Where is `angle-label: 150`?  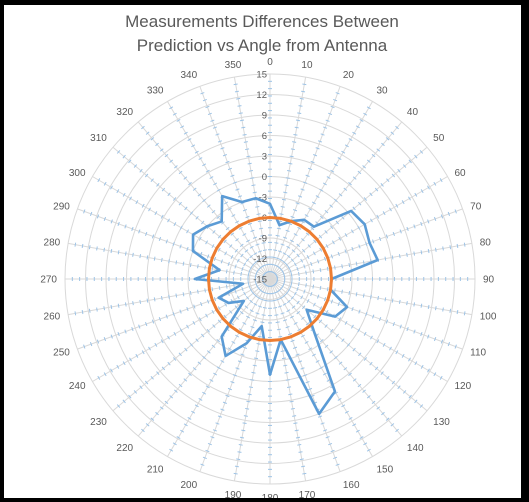 angle-label: 150 is located at coordinates (385, 469).